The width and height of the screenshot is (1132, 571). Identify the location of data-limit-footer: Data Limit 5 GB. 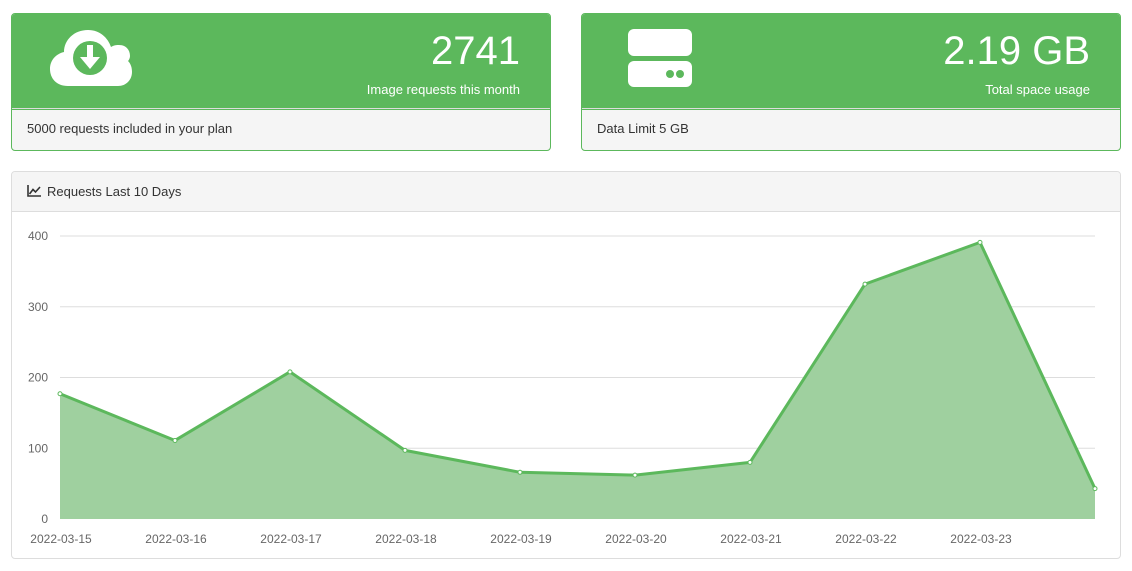
(851, 129).